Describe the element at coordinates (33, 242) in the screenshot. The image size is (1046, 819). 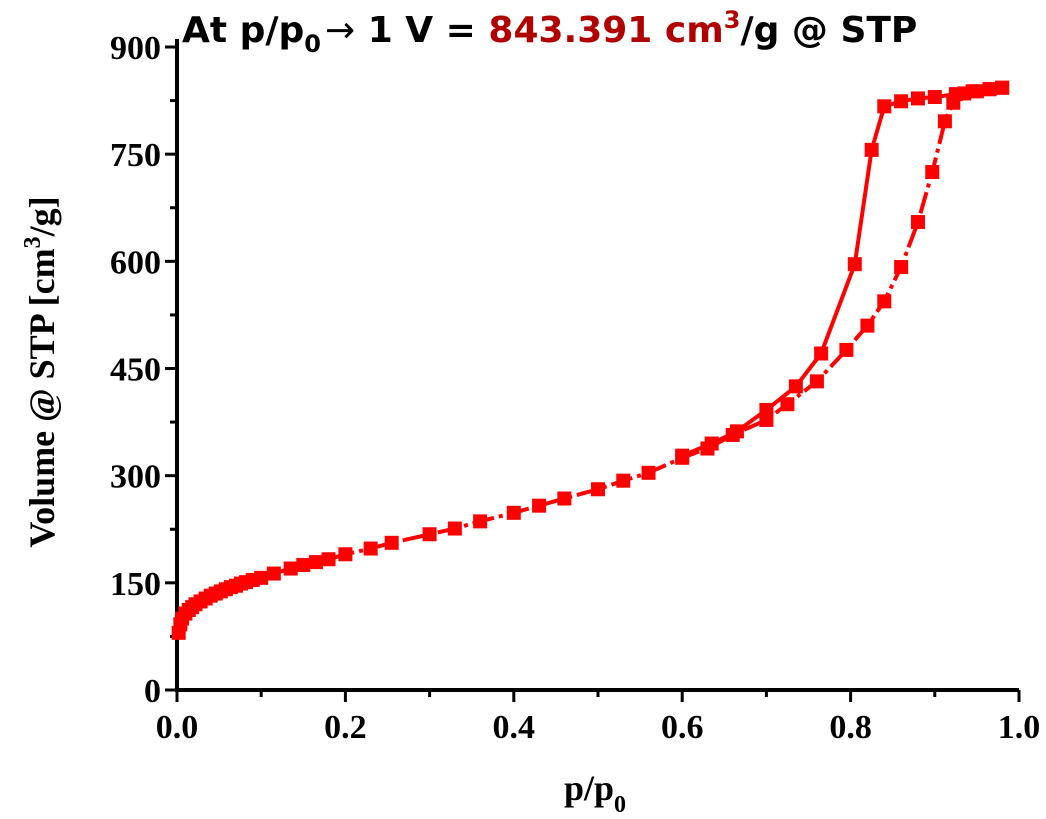
I see `y-axis-title-superscript: 3` at that location.